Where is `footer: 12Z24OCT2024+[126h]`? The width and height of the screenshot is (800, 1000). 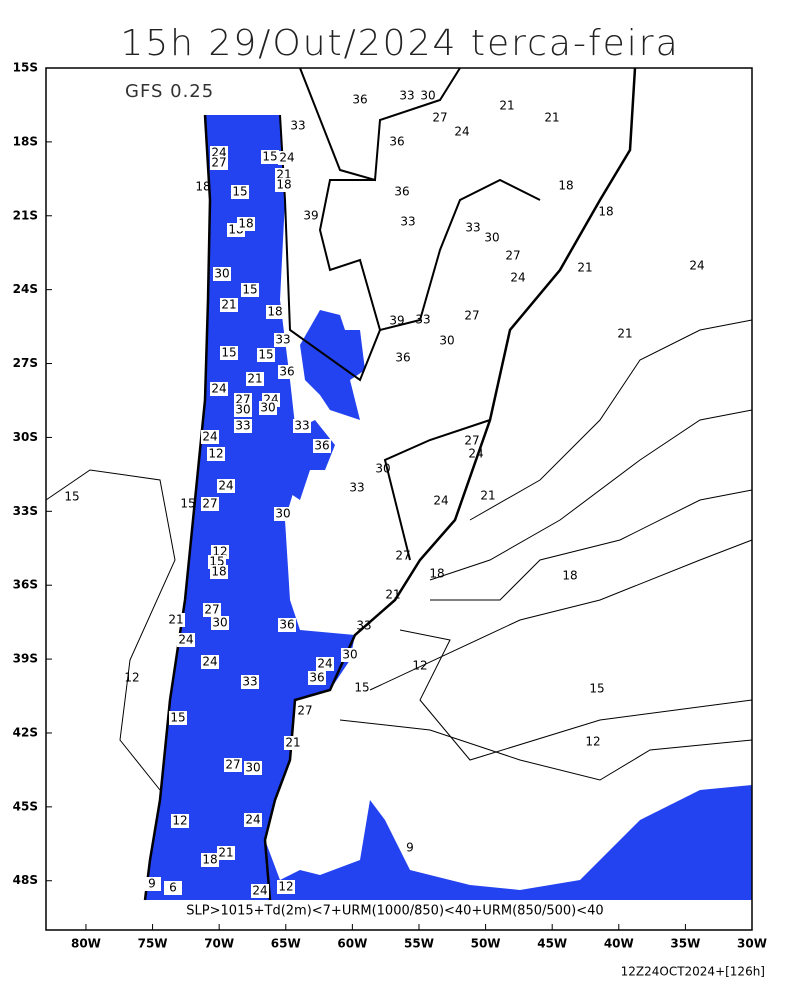
footer: 12Z24OCT2024+[126h] is located at coordinates (693, 972).